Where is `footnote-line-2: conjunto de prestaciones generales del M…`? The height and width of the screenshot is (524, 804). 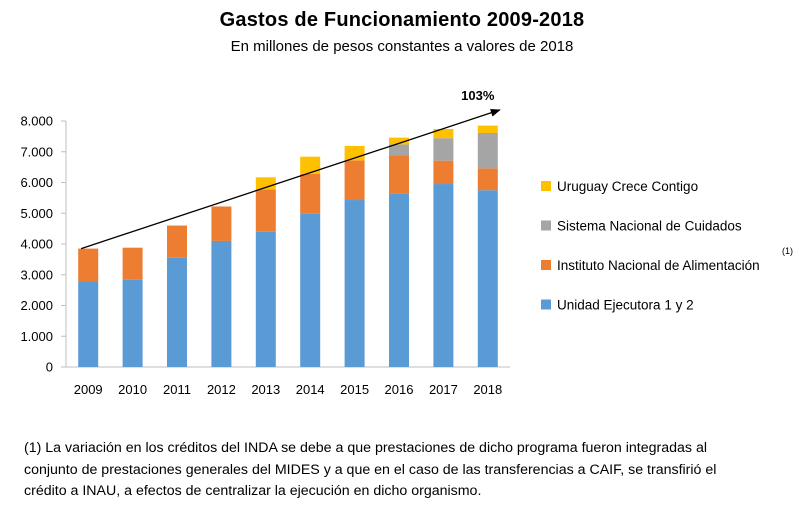
footnote-line-2: conjunto de prestaciones generales del M… is located at coordinates (370, 469).